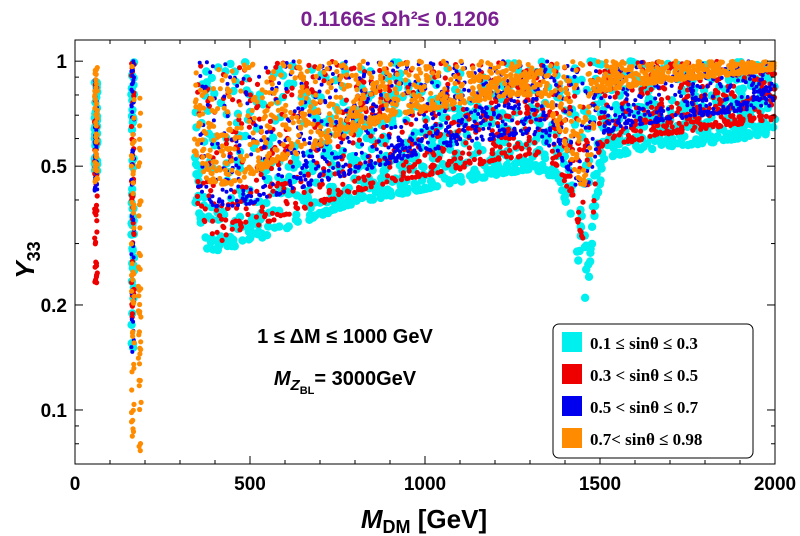 The image size is (800, 536). What do you see at coordinates (400, 19) in the screenshot?
I see `chart-title: 0.1166≤ Ωh²≤ 0.1206` at bounding box center [400, 19].